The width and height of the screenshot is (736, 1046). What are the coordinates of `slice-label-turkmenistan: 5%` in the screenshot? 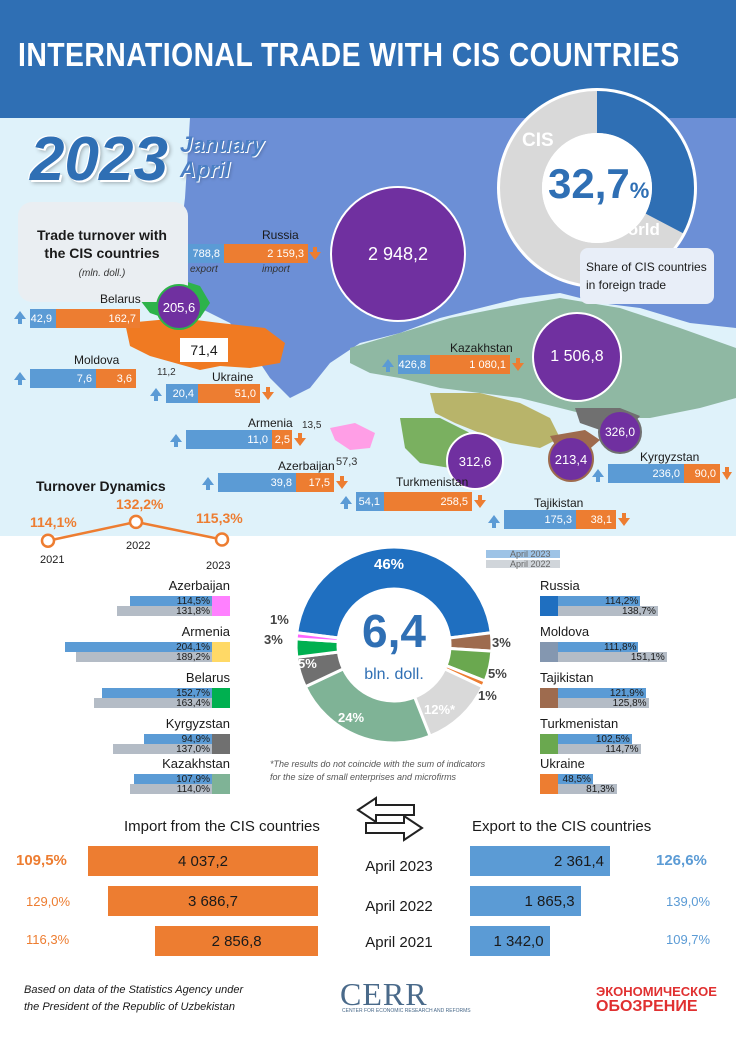 It's located at (497, 673).